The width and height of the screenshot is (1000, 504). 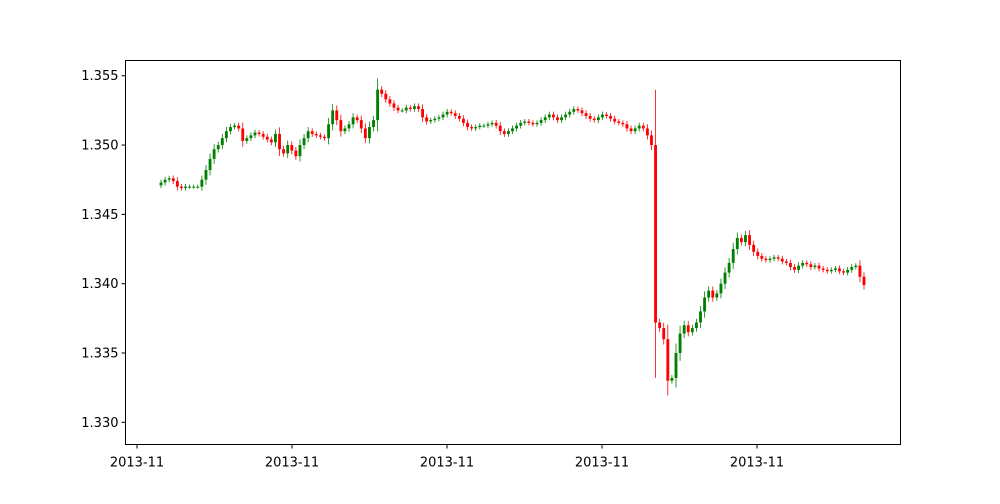 What do you see at coordinates (99, 284) in the screenshot?
I see `y-tick-label: 1.340` at bounding box center [99, 284].